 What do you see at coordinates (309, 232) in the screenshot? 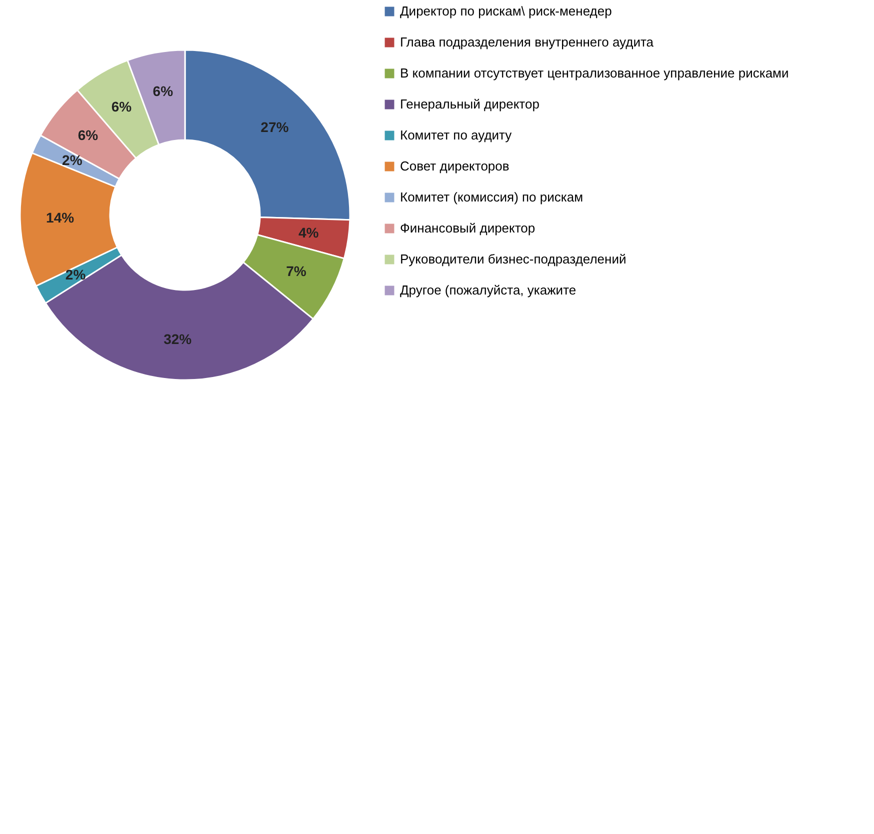
I see `data-label: 4%` at bounding box center [309, 232].